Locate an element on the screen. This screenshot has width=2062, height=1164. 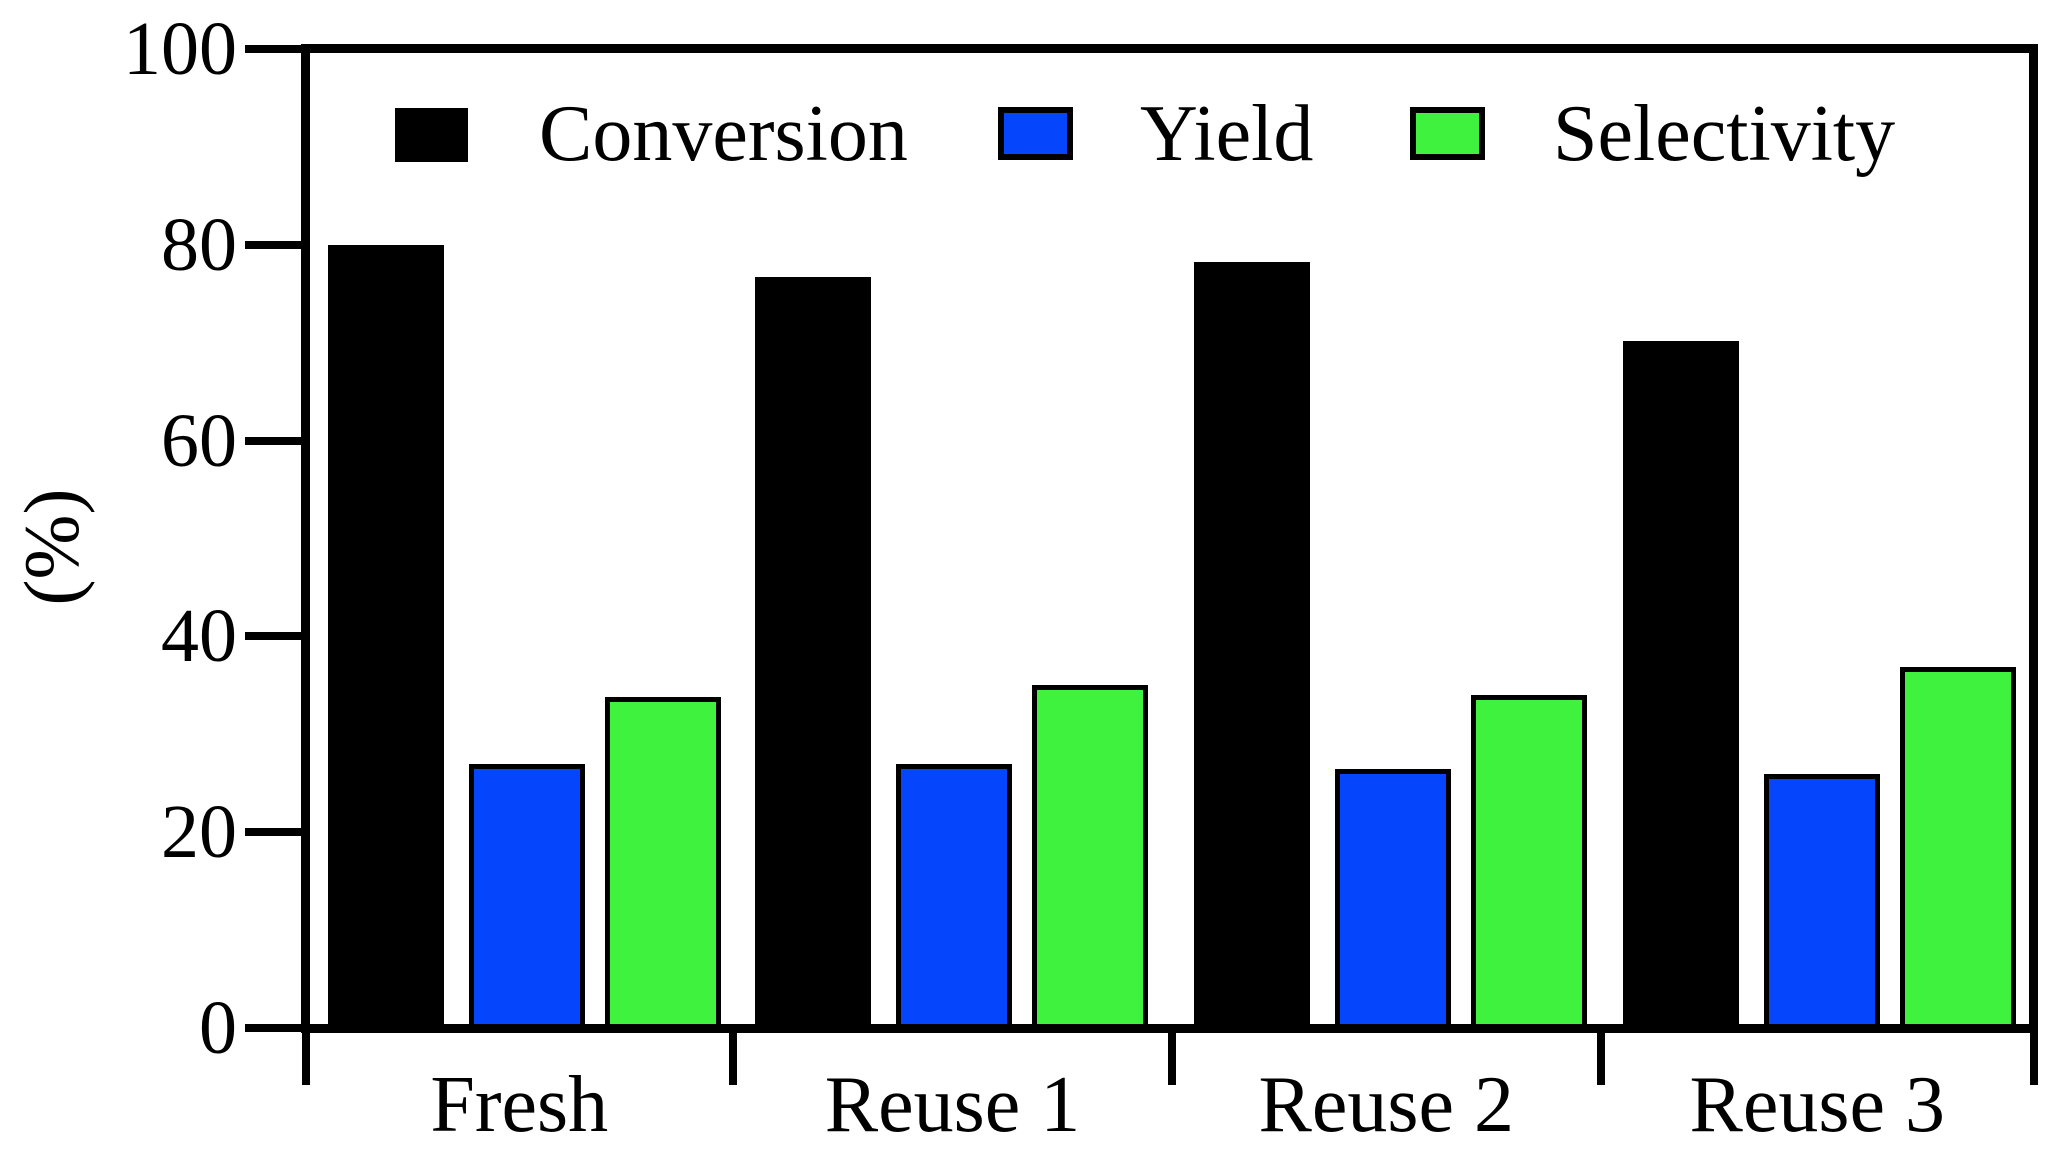
x-category-label-reuse-3: Reuse 3 is located at coordinates (1817, 1105).